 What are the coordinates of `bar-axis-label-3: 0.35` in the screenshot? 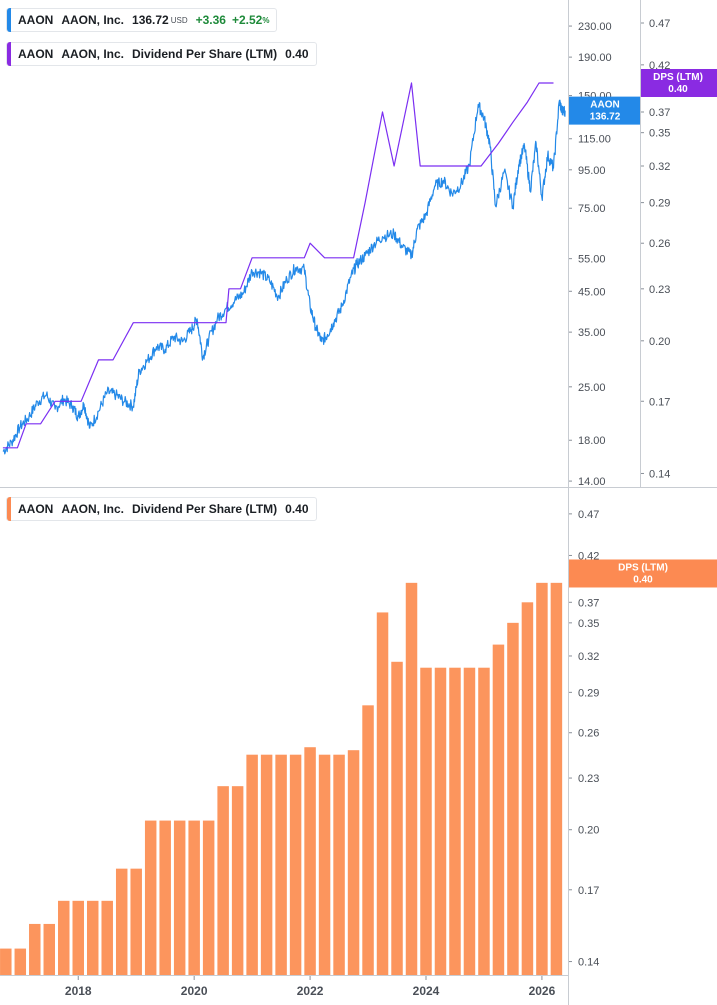 It's located at (588, 624).